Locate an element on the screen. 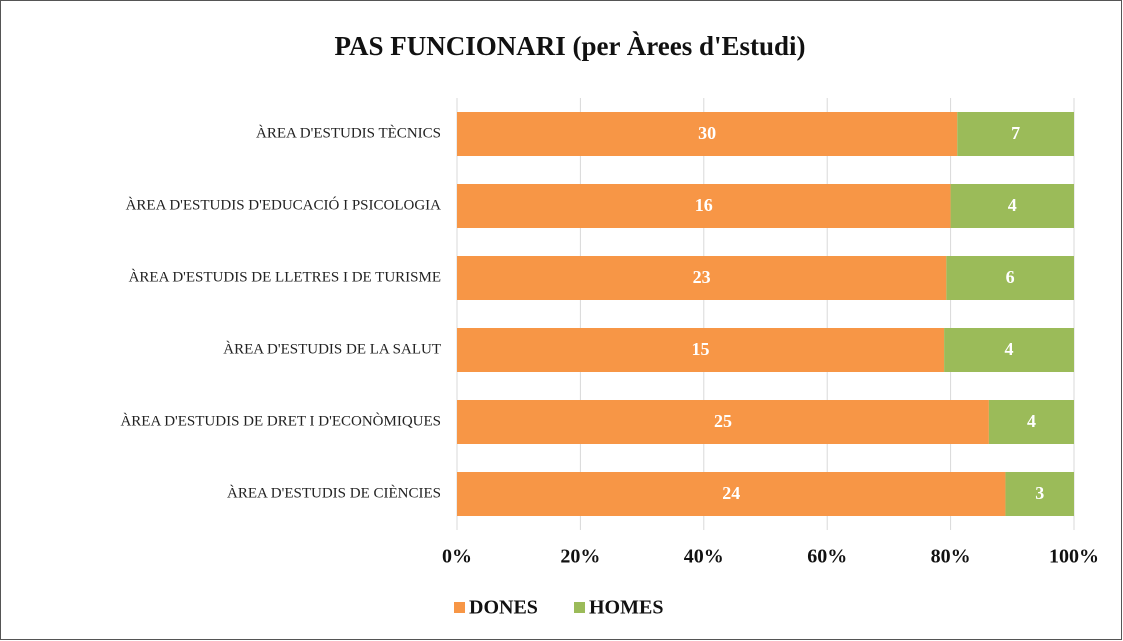  y-tick-label: ÀREA D'ESTUDIS DE LLETRES I DE TURISME is located at coordinates (285, 276).